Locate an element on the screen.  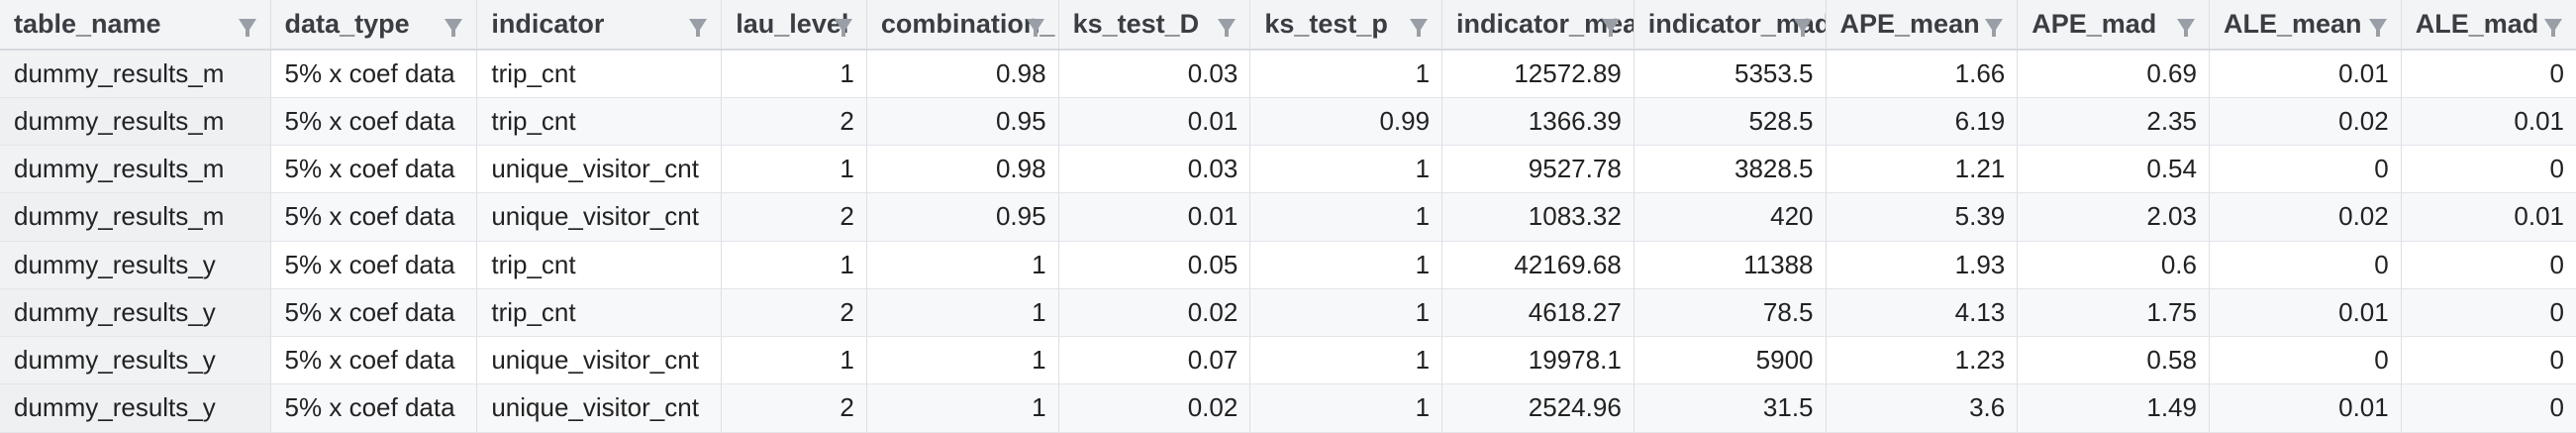
table-cell: 1.49 is located at coordinates (2113, 408).